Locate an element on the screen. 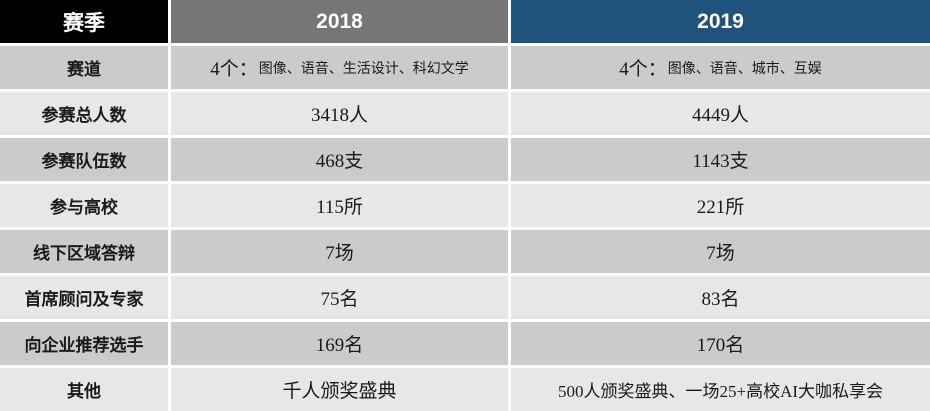  row-recommended-label: 向企业推荐选手 is located at coordinates (84, 343).